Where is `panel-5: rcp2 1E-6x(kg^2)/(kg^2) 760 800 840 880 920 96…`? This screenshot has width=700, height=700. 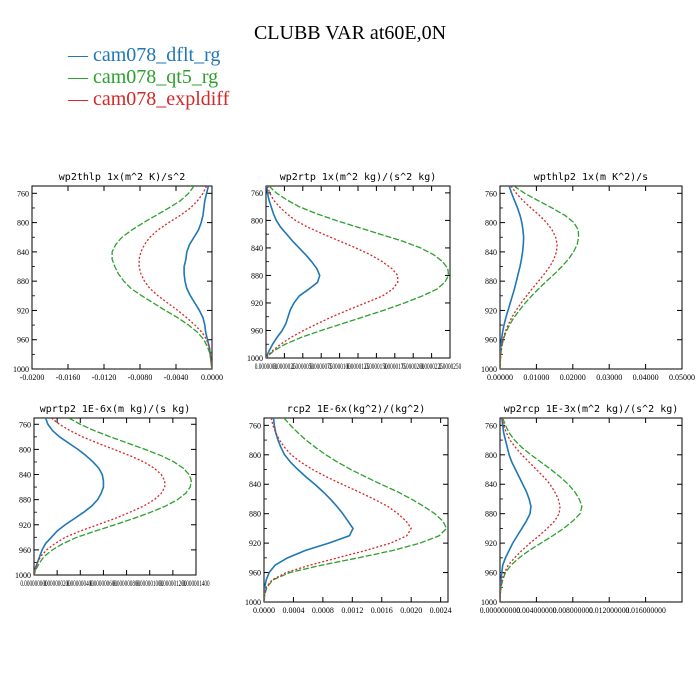 panel-5: rcp2 1E-6x(kg^2)/(kg^2) 760 800 840 880 920 96… is located at coordinates (348, 509).